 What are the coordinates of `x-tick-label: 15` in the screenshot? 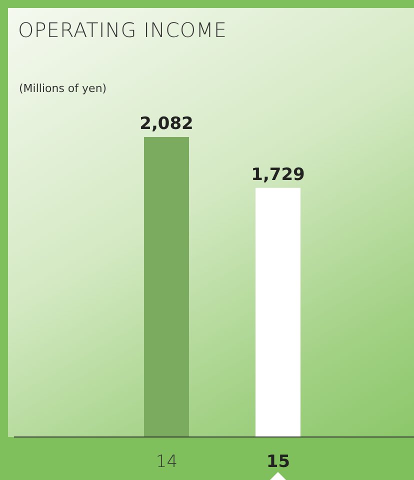 It's located at (278, 462).